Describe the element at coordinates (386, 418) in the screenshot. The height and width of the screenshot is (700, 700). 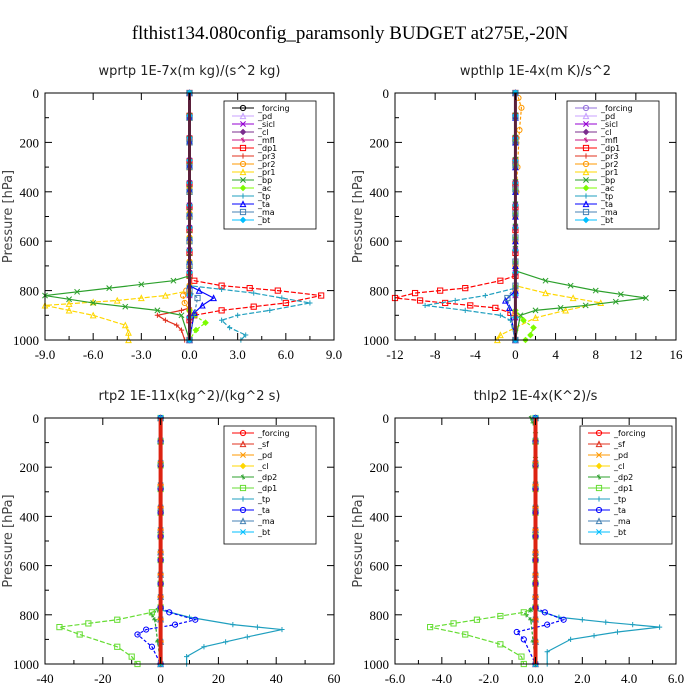
I see `y-tick-label: 0` at that location.